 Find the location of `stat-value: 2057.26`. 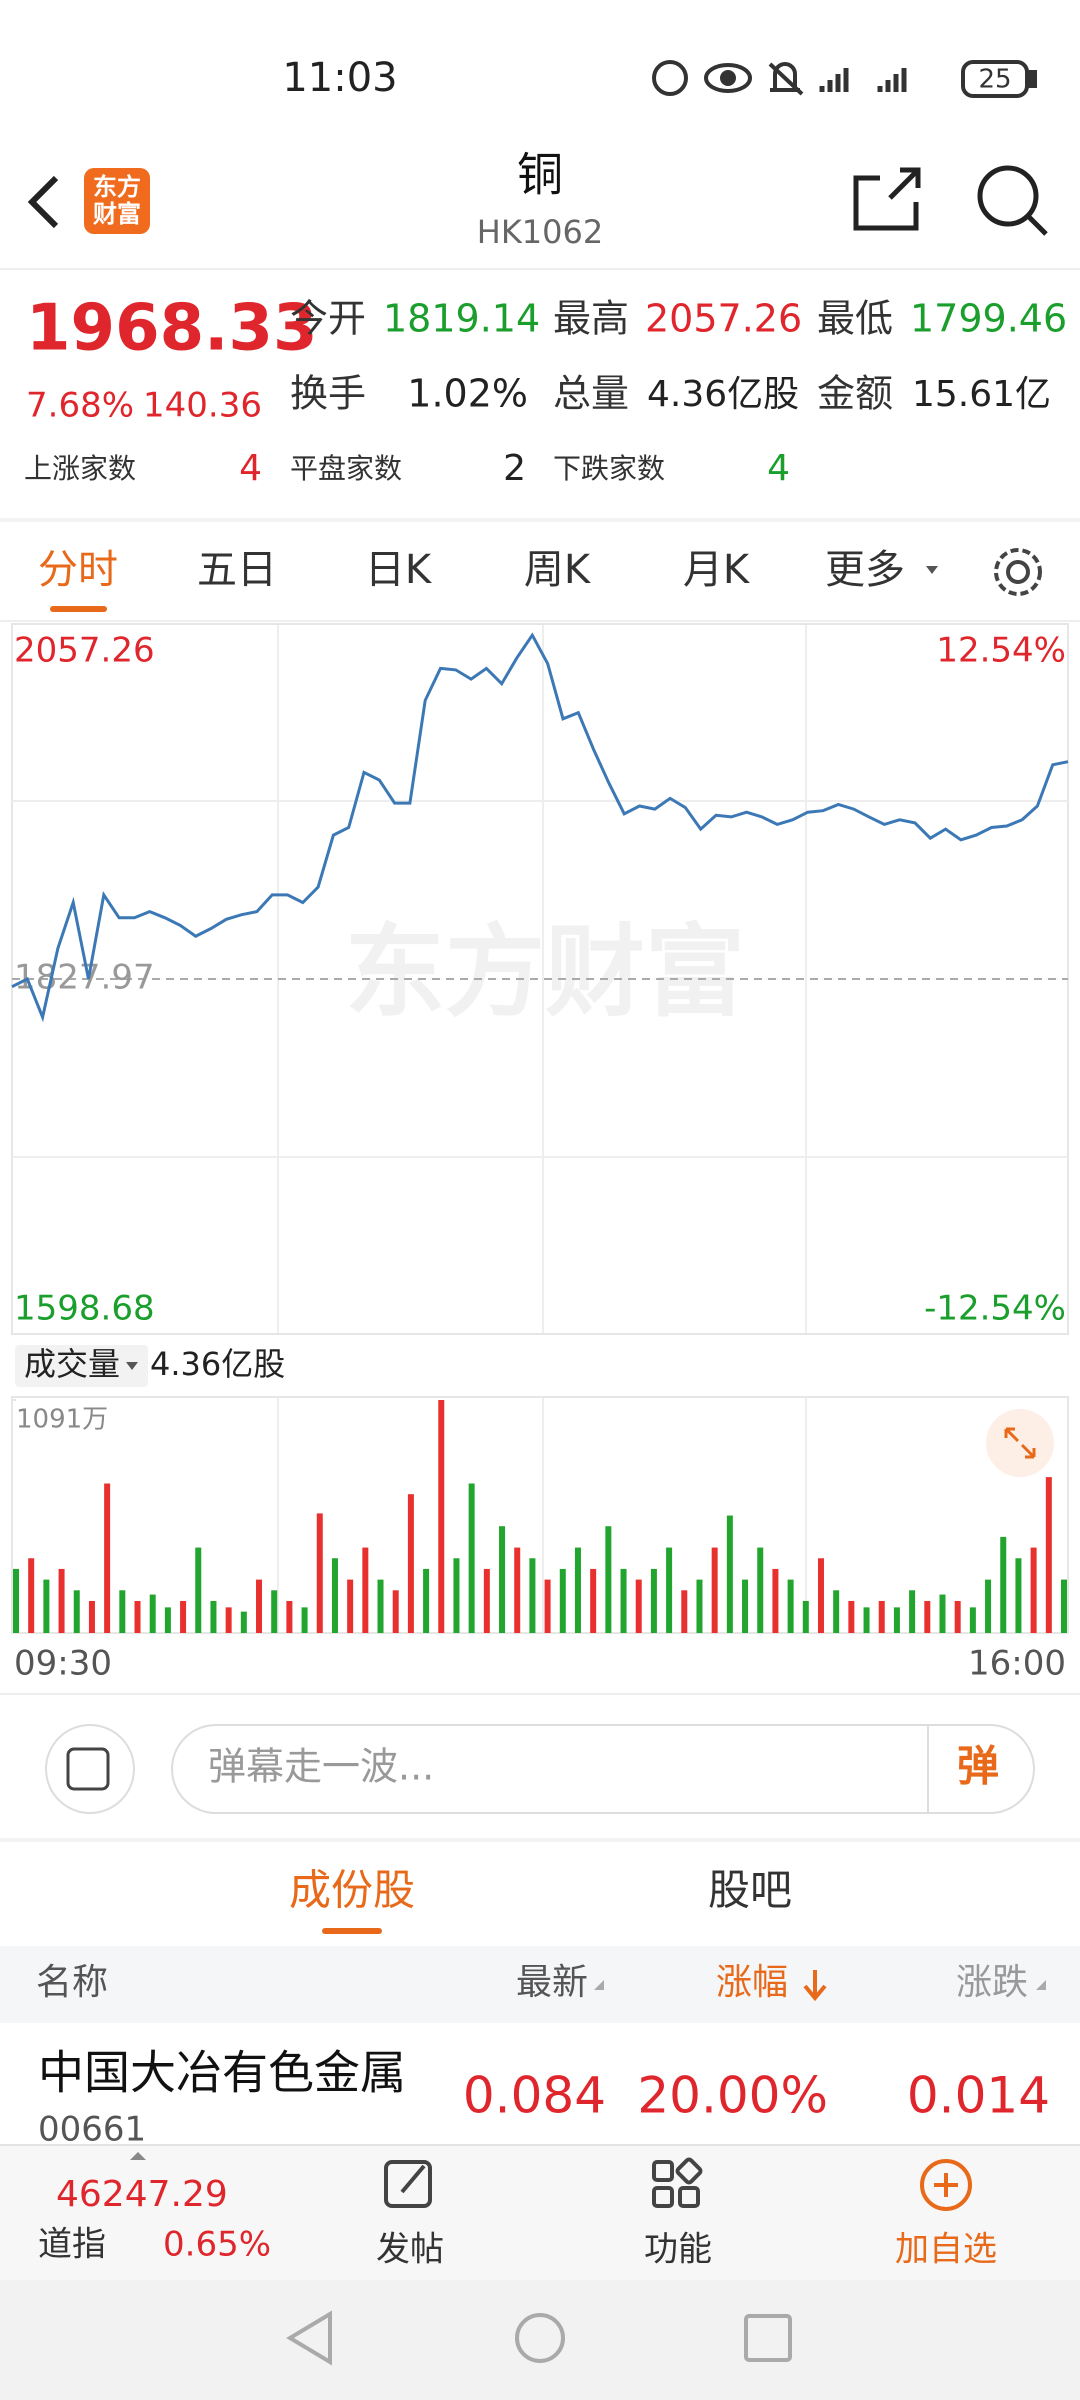

stat-value: 2057.26 is located at coordinates (723, 319).